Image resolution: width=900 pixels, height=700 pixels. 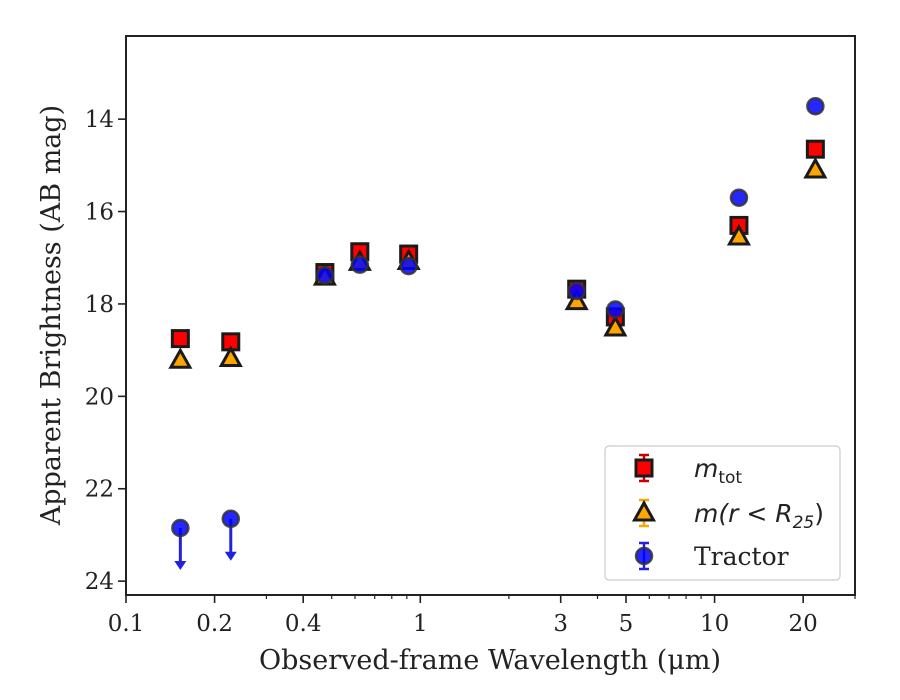 What do you see at coordinates (626, 624) in the screenshot?
I see `x-tick-label: 5` at bounding box center [626, 624].